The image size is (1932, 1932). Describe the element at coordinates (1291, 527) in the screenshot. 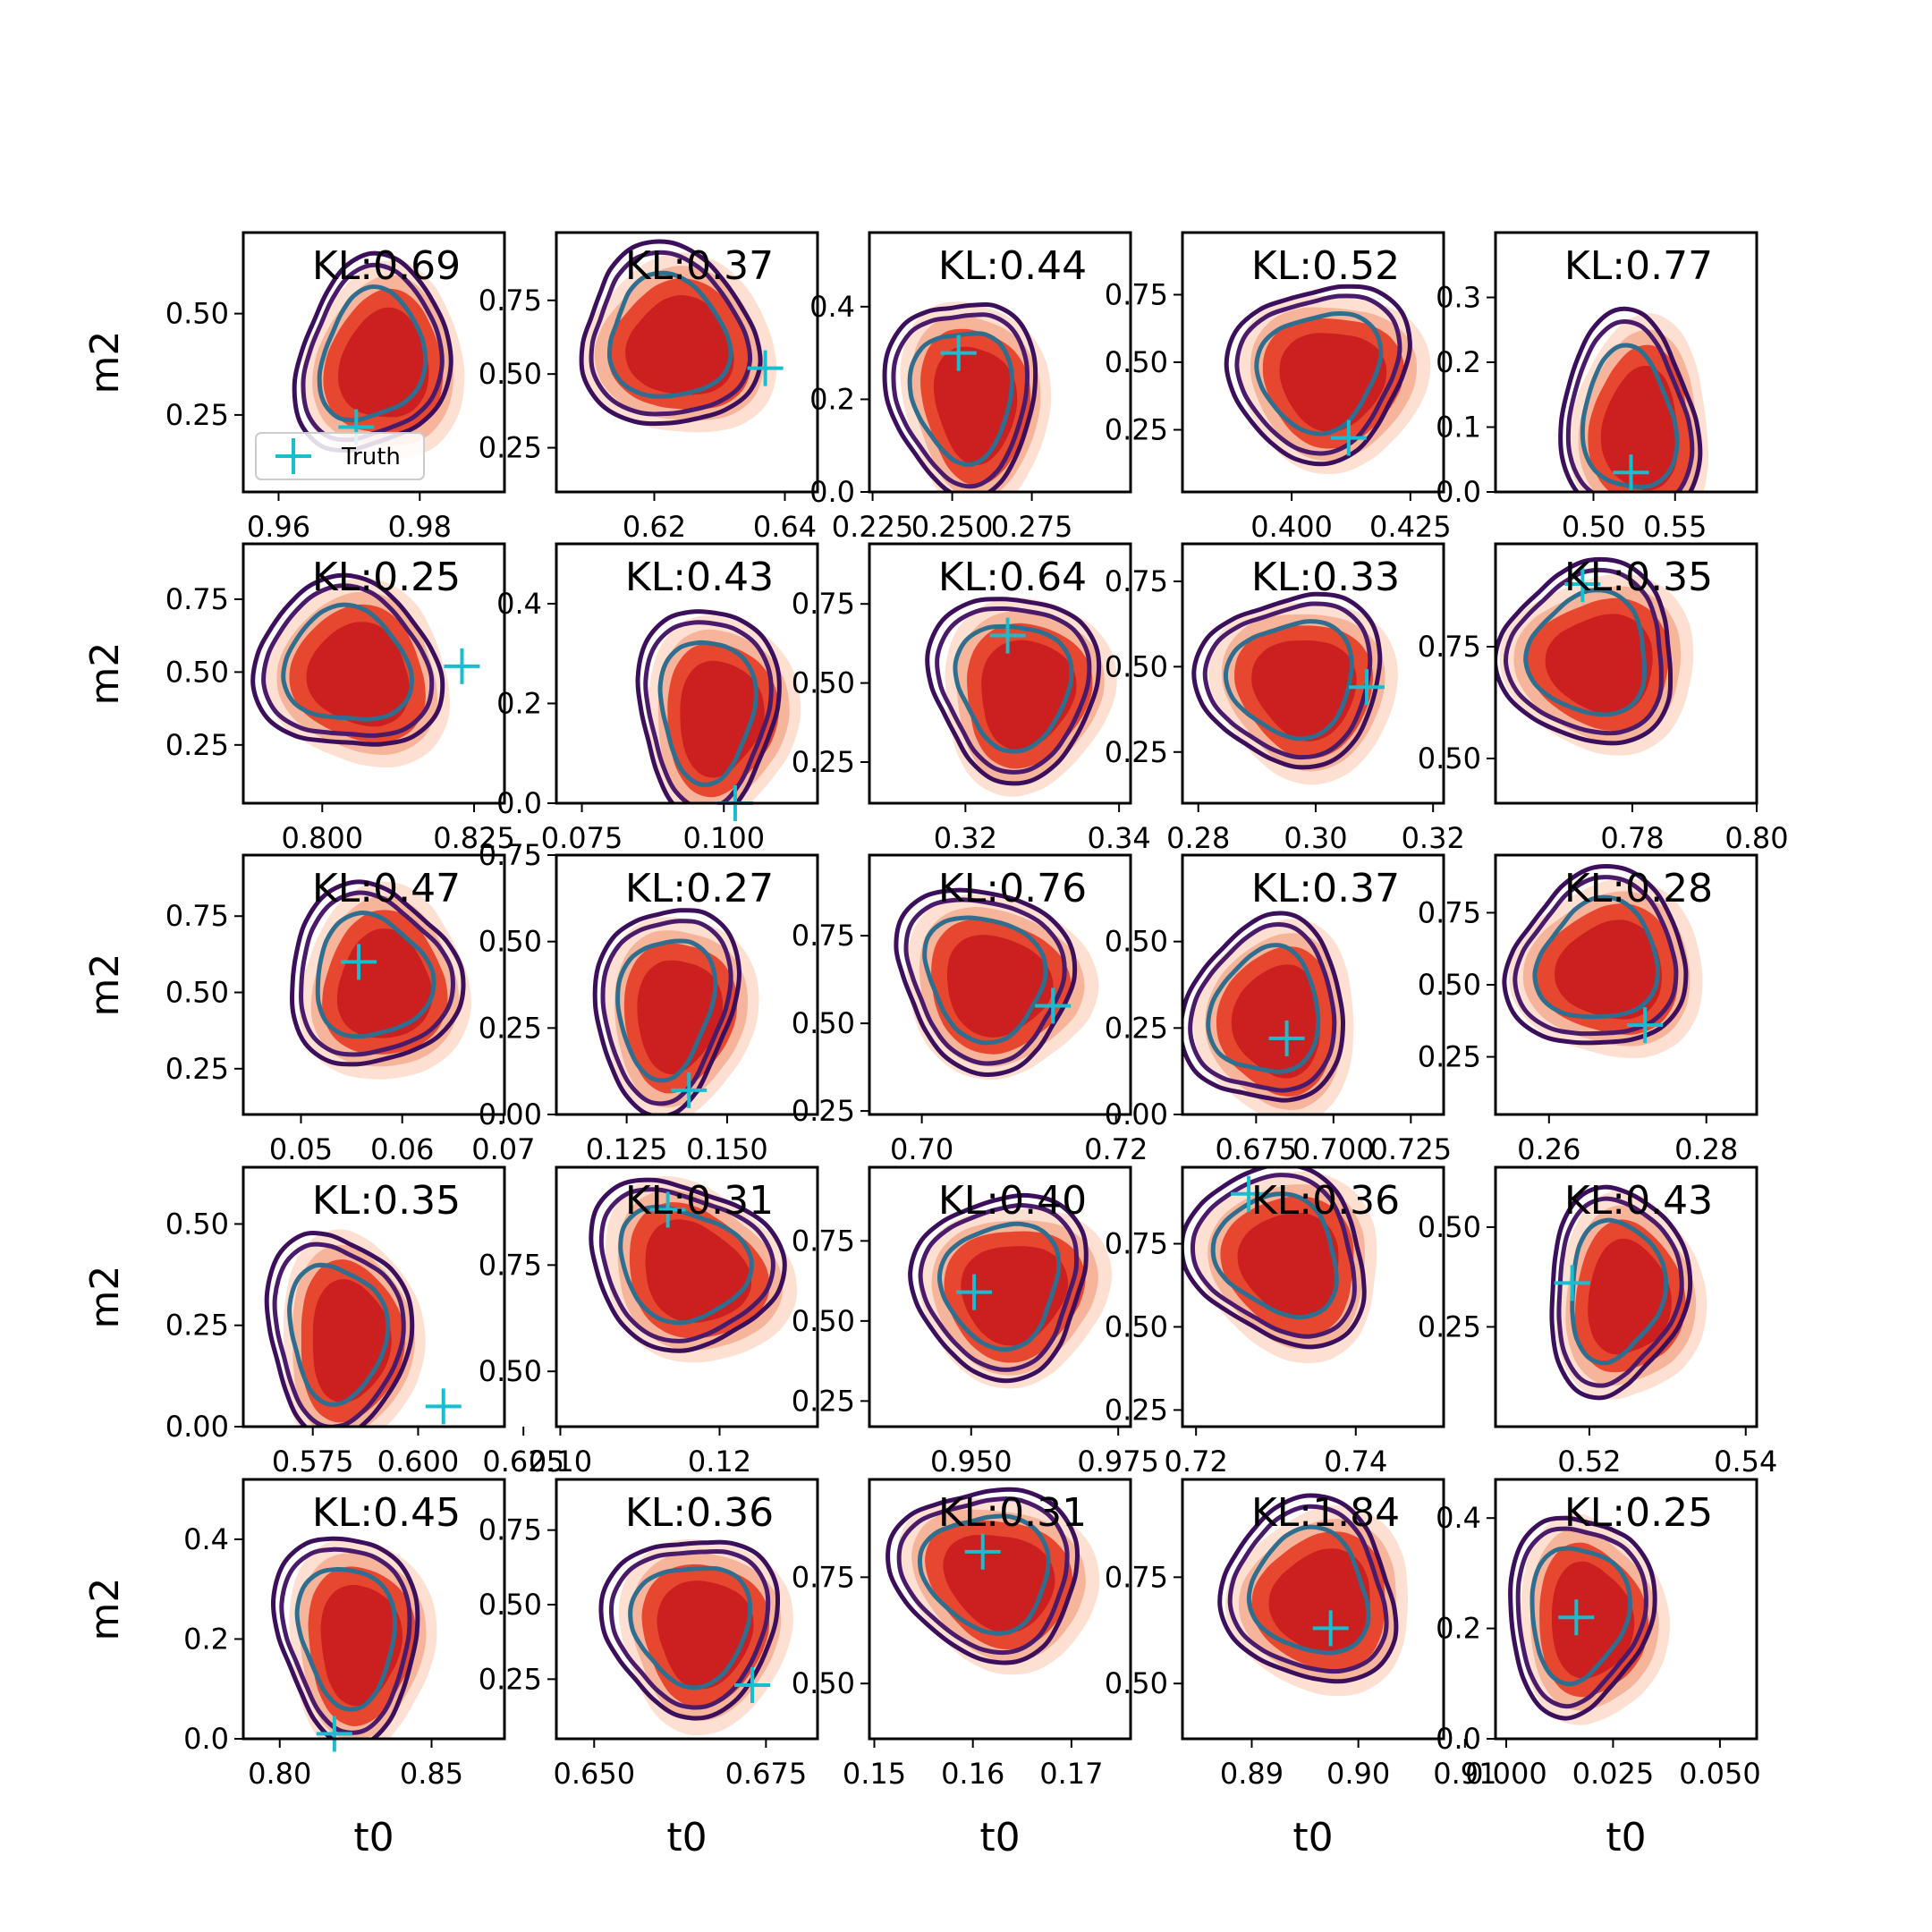

I see `x-tick-label: 0.400` at that location.